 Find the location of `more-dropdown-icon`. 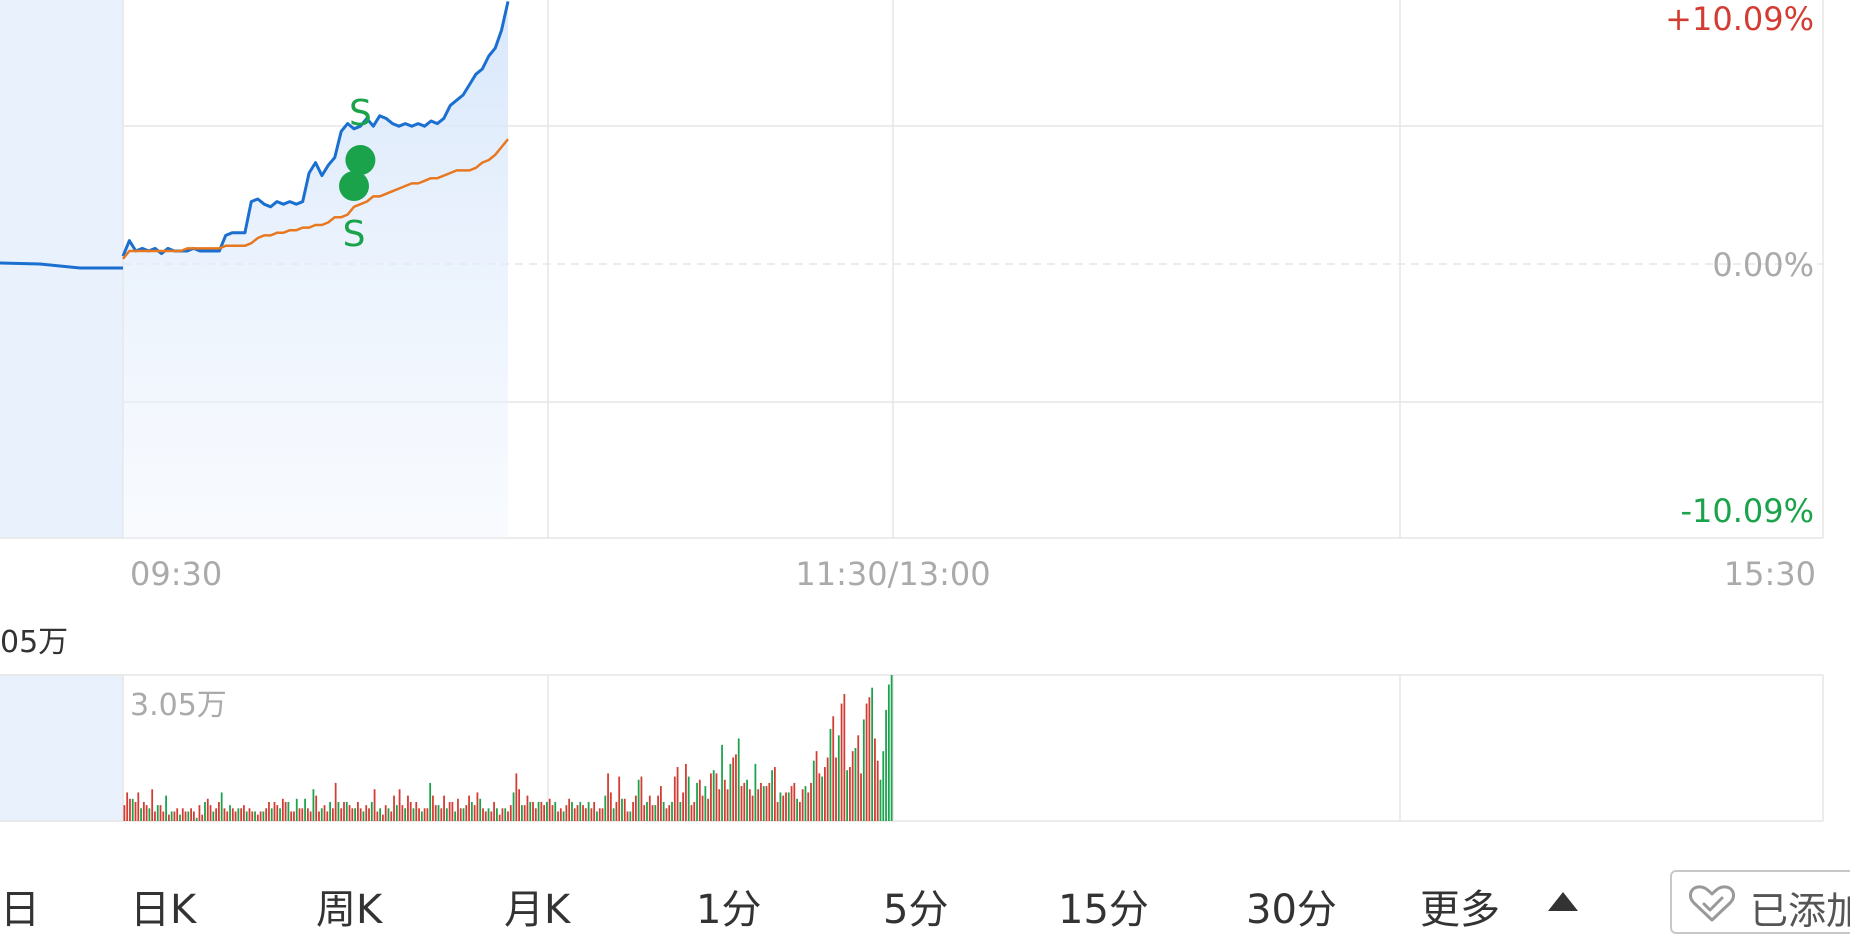

more-dropdown-icon is located at coordinates (1563, 901).